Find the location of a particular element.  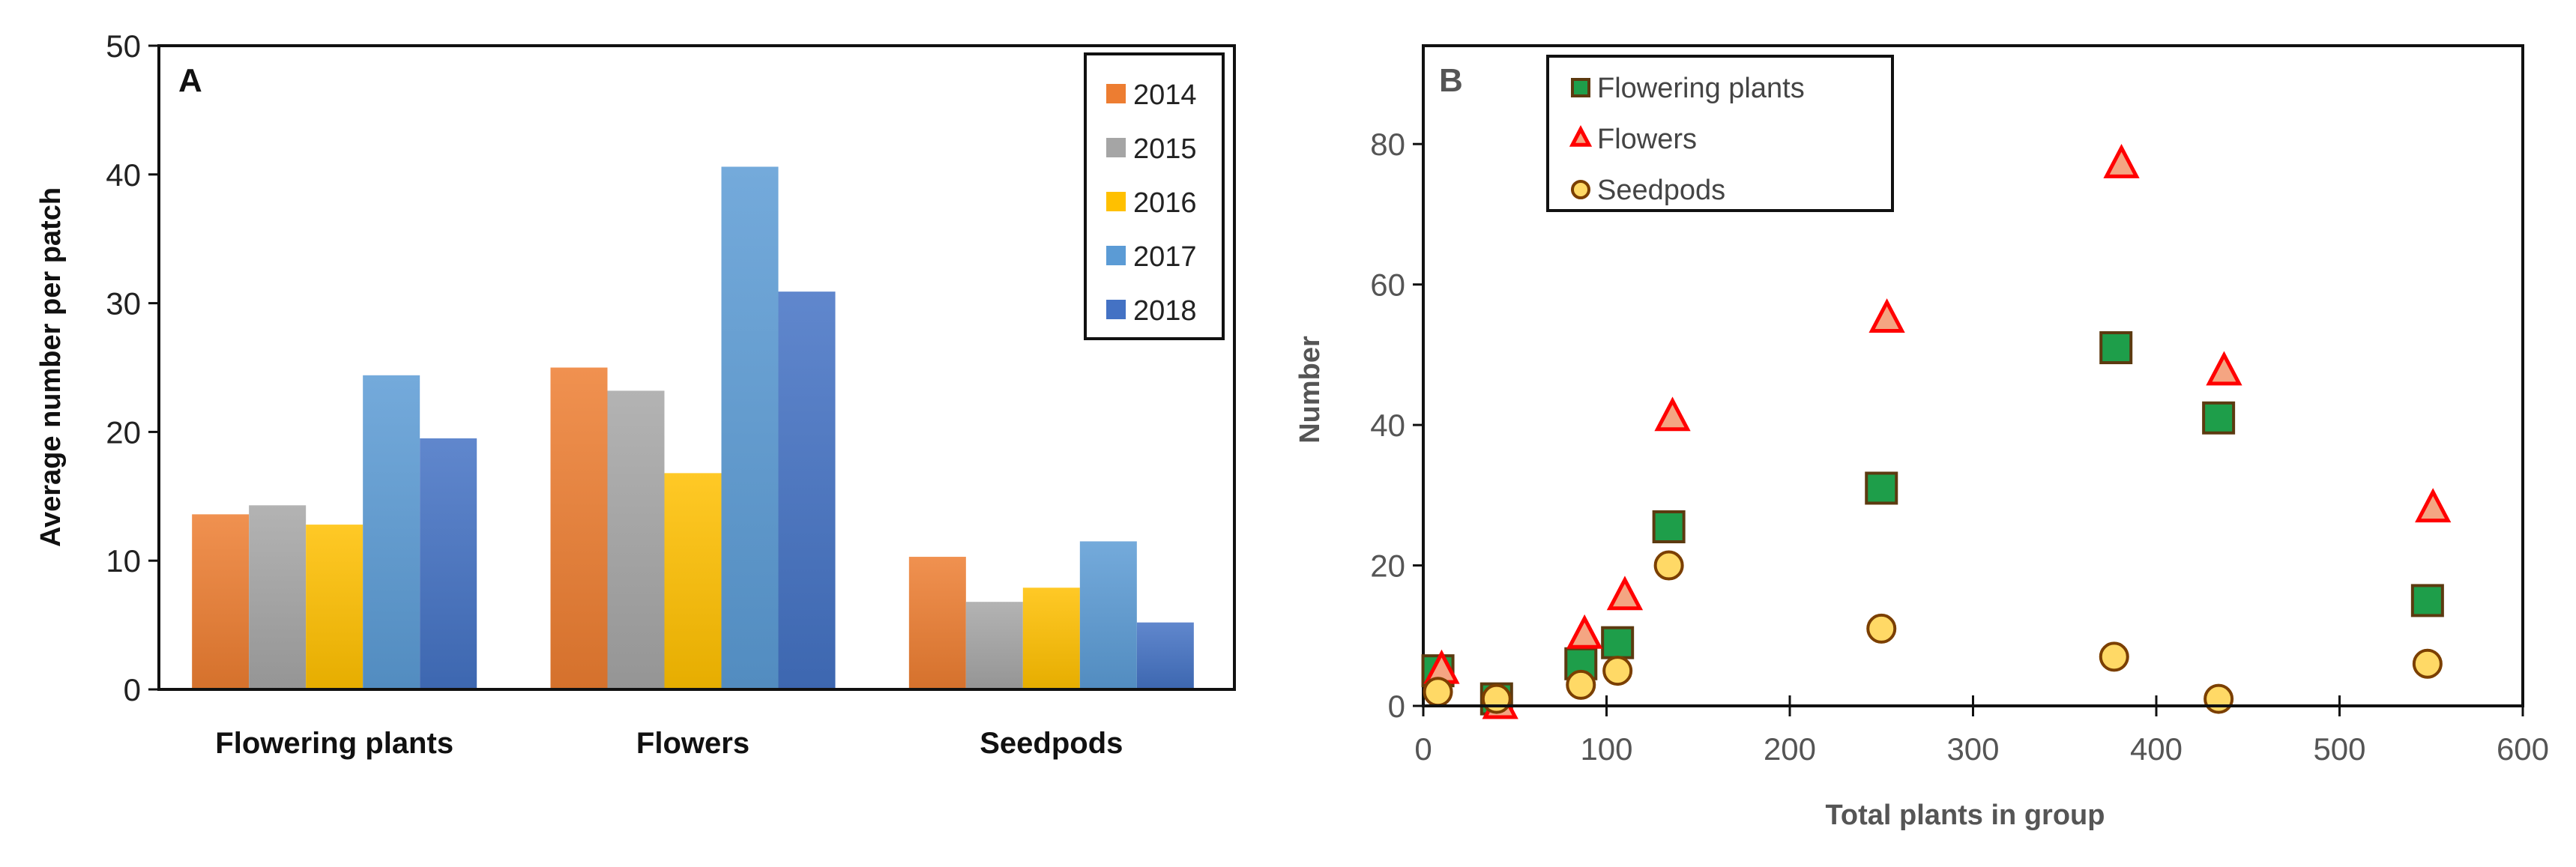

y-tick-label: 30 is located at coordinates (123, 304).